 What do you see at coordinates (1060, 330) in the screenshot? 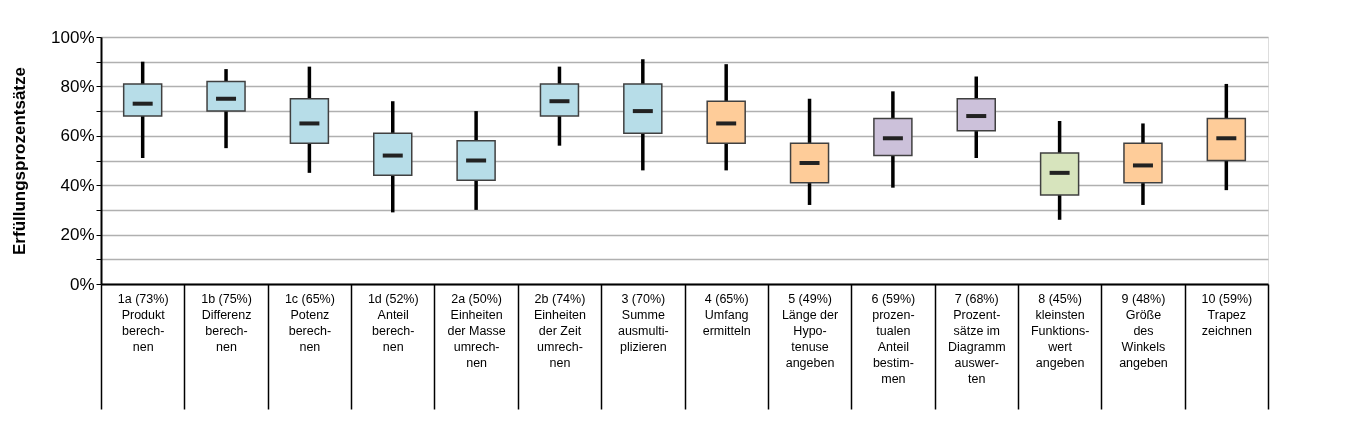
I see `x-tick-label: 8 (45%) kleinsten Funktions- wert angeben` at bounding box center [1060, 330].